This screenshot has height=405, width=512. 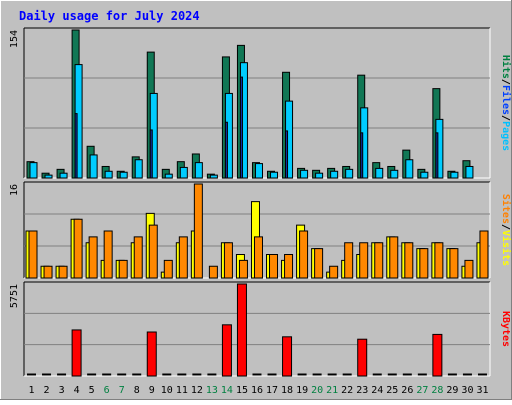 What do you see at coordinates (287, 390) in the screenshot?
I see `x-tick-label-day-18: 18` at bounding box center [287, 390].